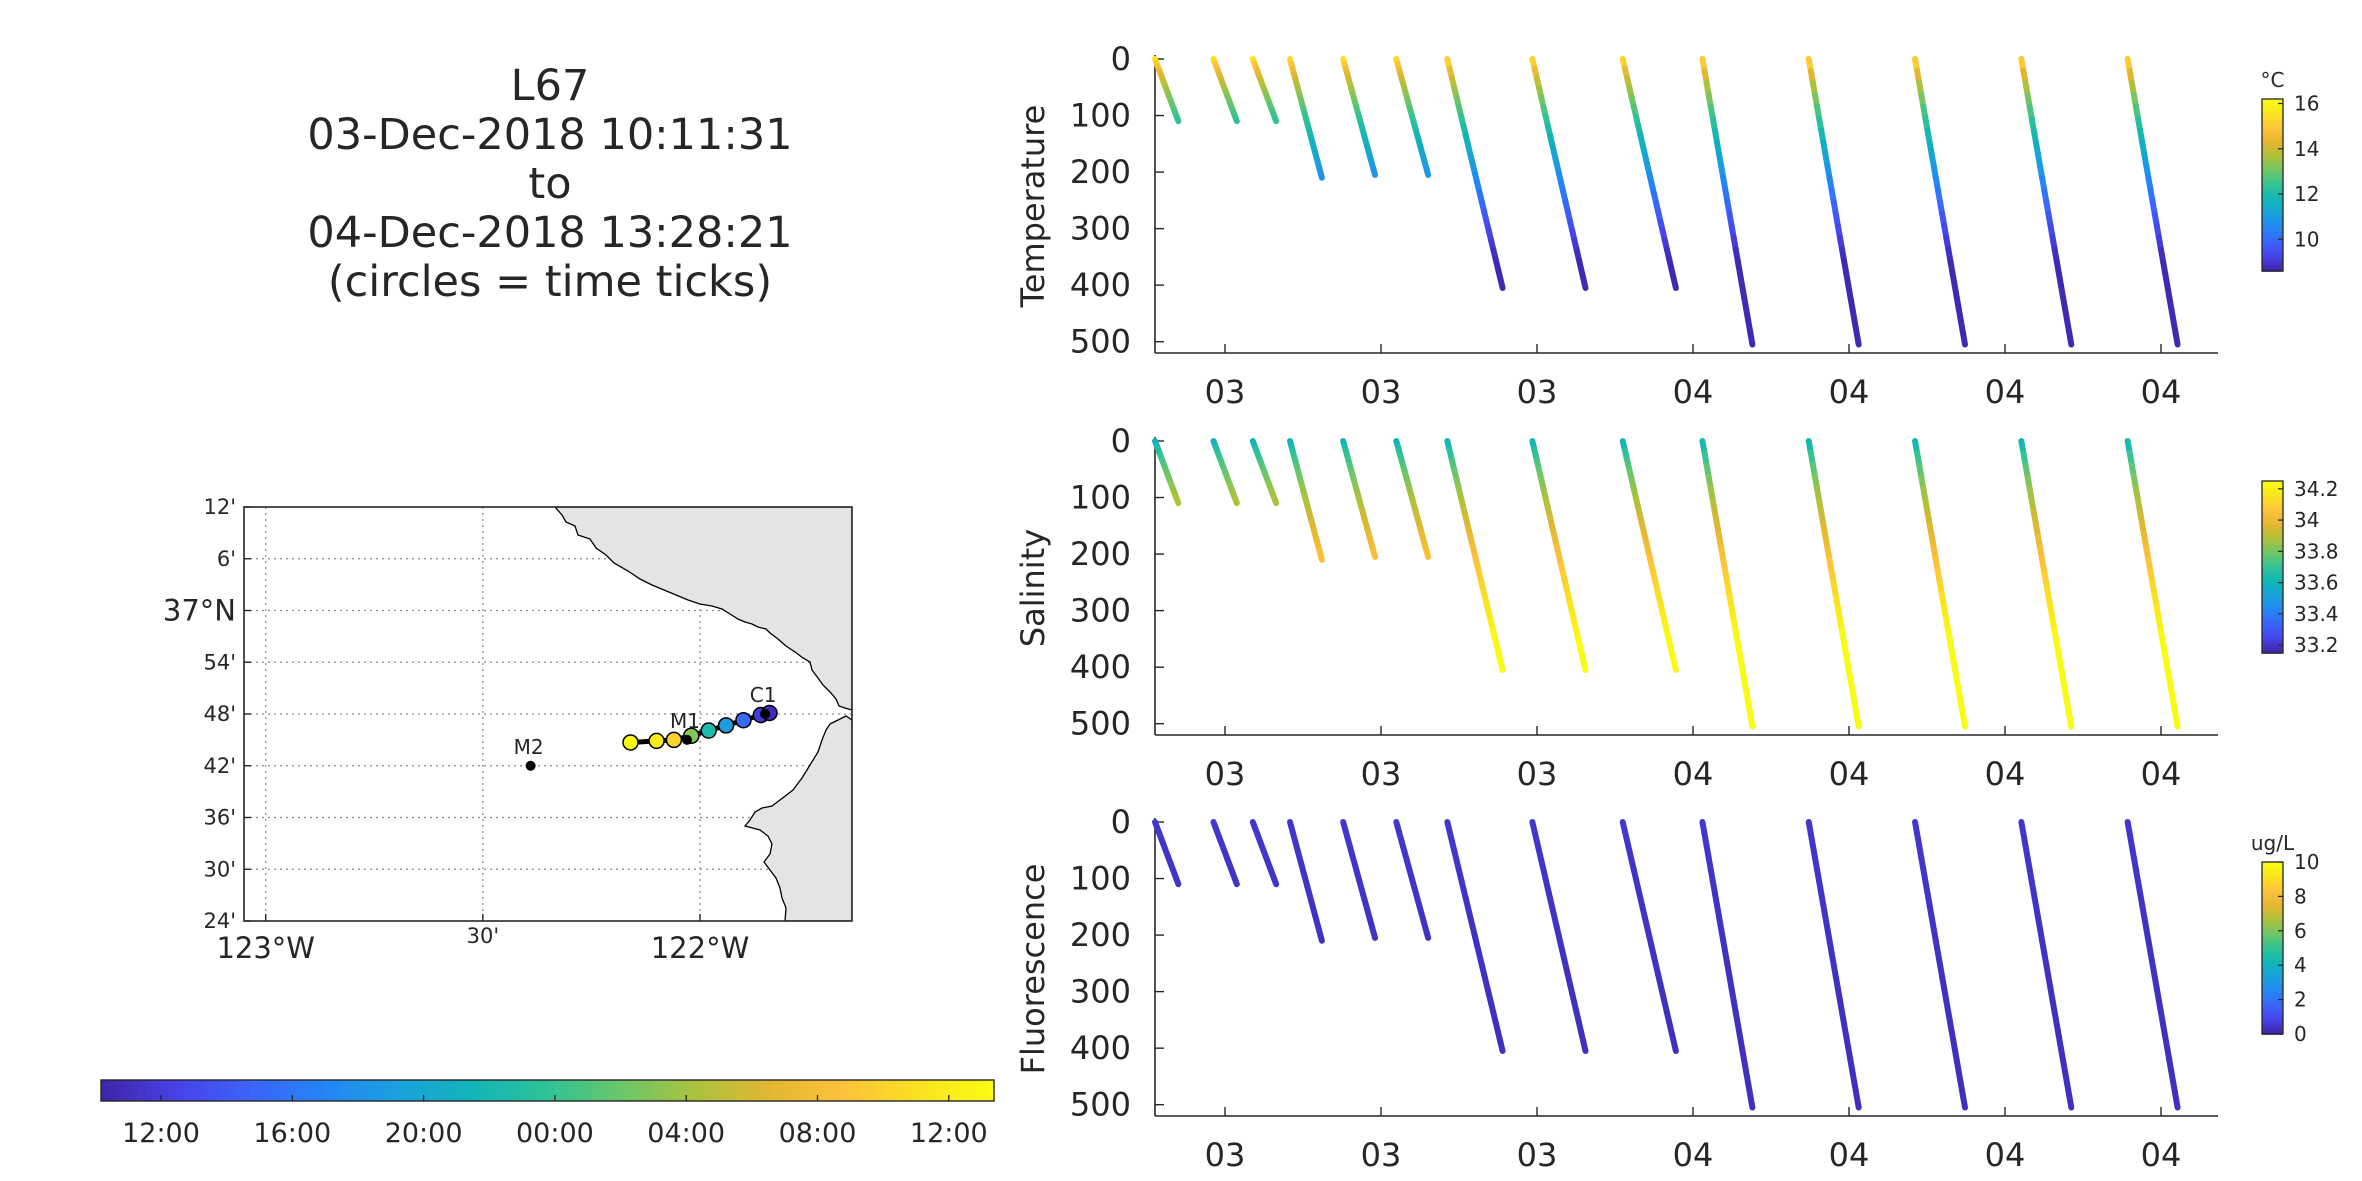 The height and width of the screenshot is (1181, 2362). Describe the element at coordinates (2316, 583) in the screenshot. I see `panel-colorbar-tick-label: 33.6` at that location.